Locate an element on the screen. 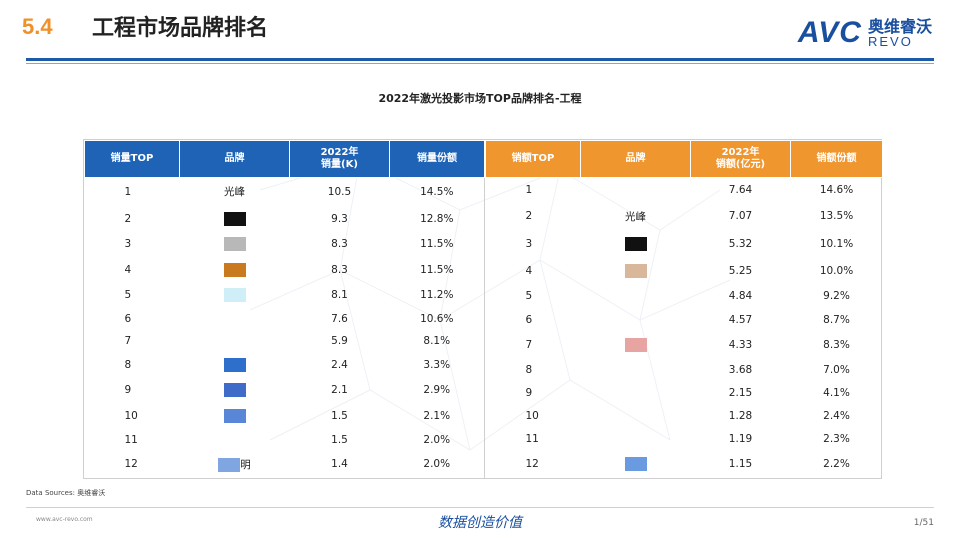 This screenshot has width=960, height=540. table-row: 12 1.15 2.2% is located at coordinates (684, 464).